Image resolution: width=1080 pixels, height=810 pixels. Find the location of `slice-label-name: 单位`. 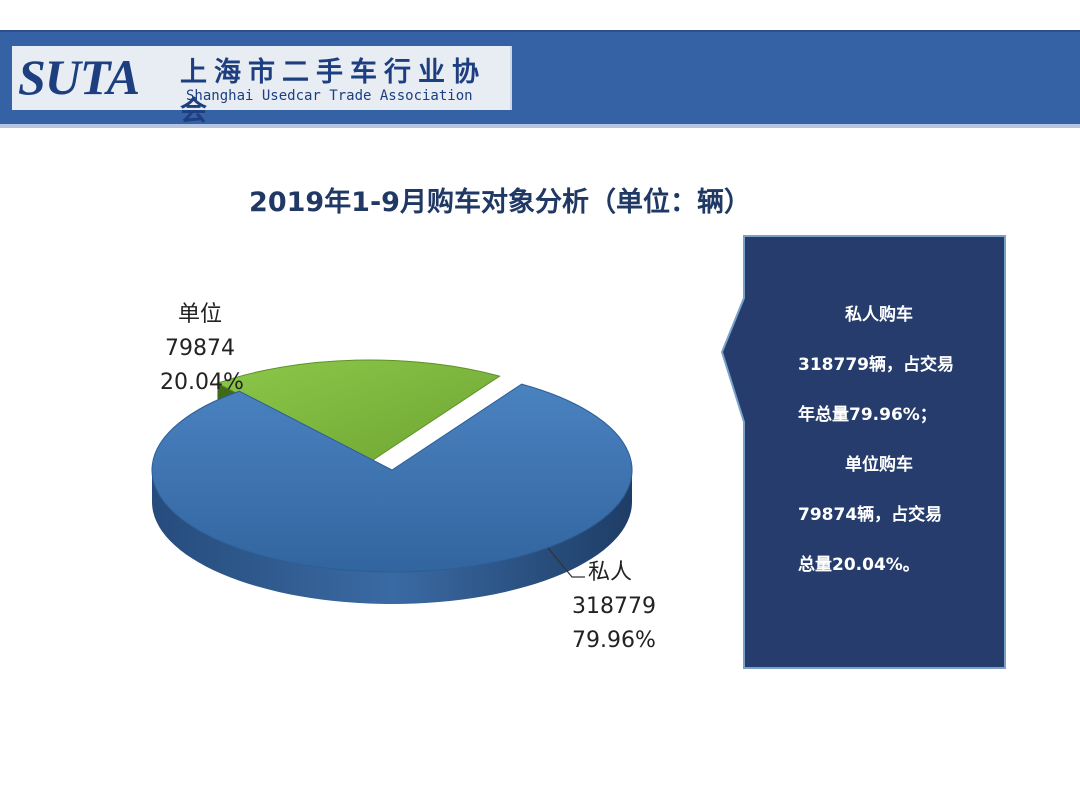

slice-label-name: 单位 is located at coordinates (199, 314).